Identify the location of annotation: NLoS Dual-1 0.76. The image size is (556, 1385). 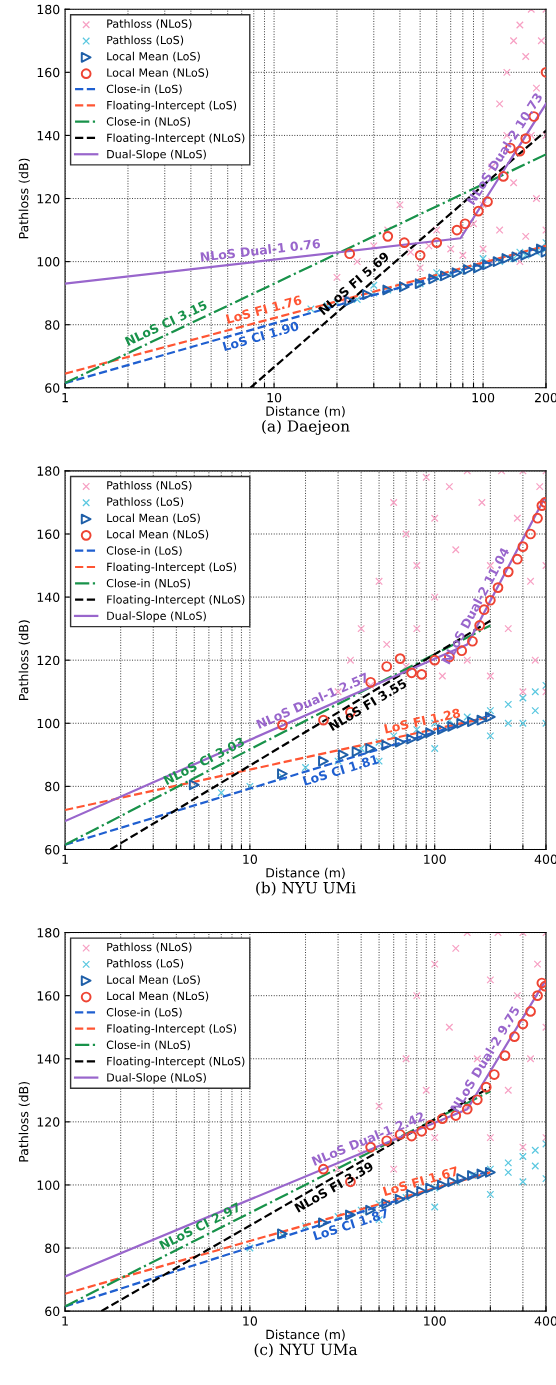
(260, 250).